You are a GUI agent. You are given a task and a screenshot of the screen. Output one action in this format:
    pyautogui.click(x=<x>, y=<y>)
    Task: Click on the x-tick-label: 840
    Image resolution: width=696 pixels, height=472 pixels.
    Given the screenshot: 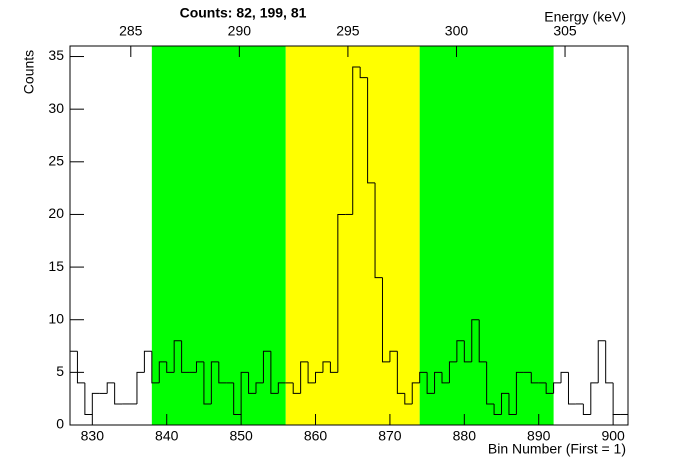 What is the action you would take?
    pyautogui.click(x=167, y=436)
    